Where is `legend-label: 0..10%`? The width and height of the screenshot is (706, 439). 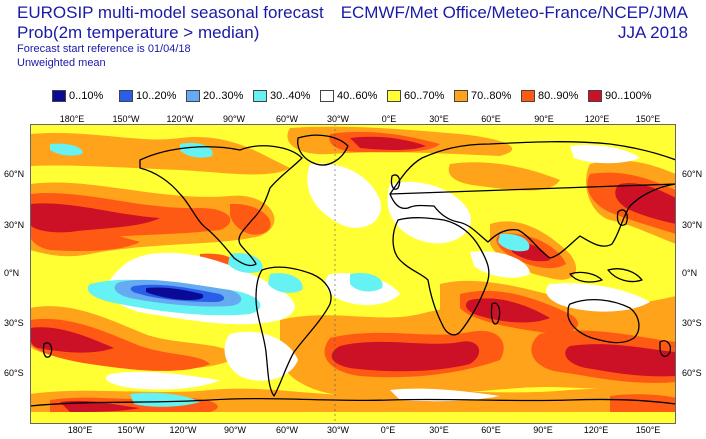 legend-label: 0..10% is located at coordinates (86, 96).